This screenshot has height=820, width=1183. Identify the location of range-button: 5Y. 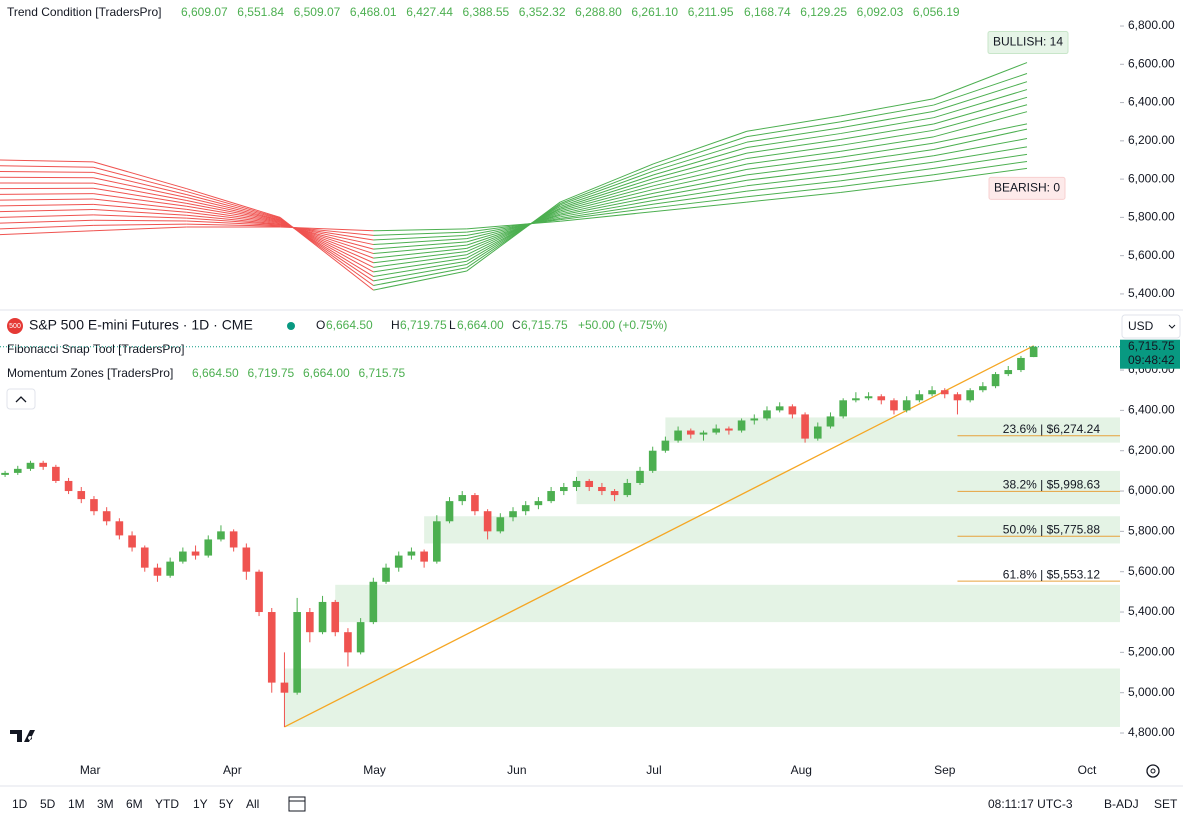
(226, 804).